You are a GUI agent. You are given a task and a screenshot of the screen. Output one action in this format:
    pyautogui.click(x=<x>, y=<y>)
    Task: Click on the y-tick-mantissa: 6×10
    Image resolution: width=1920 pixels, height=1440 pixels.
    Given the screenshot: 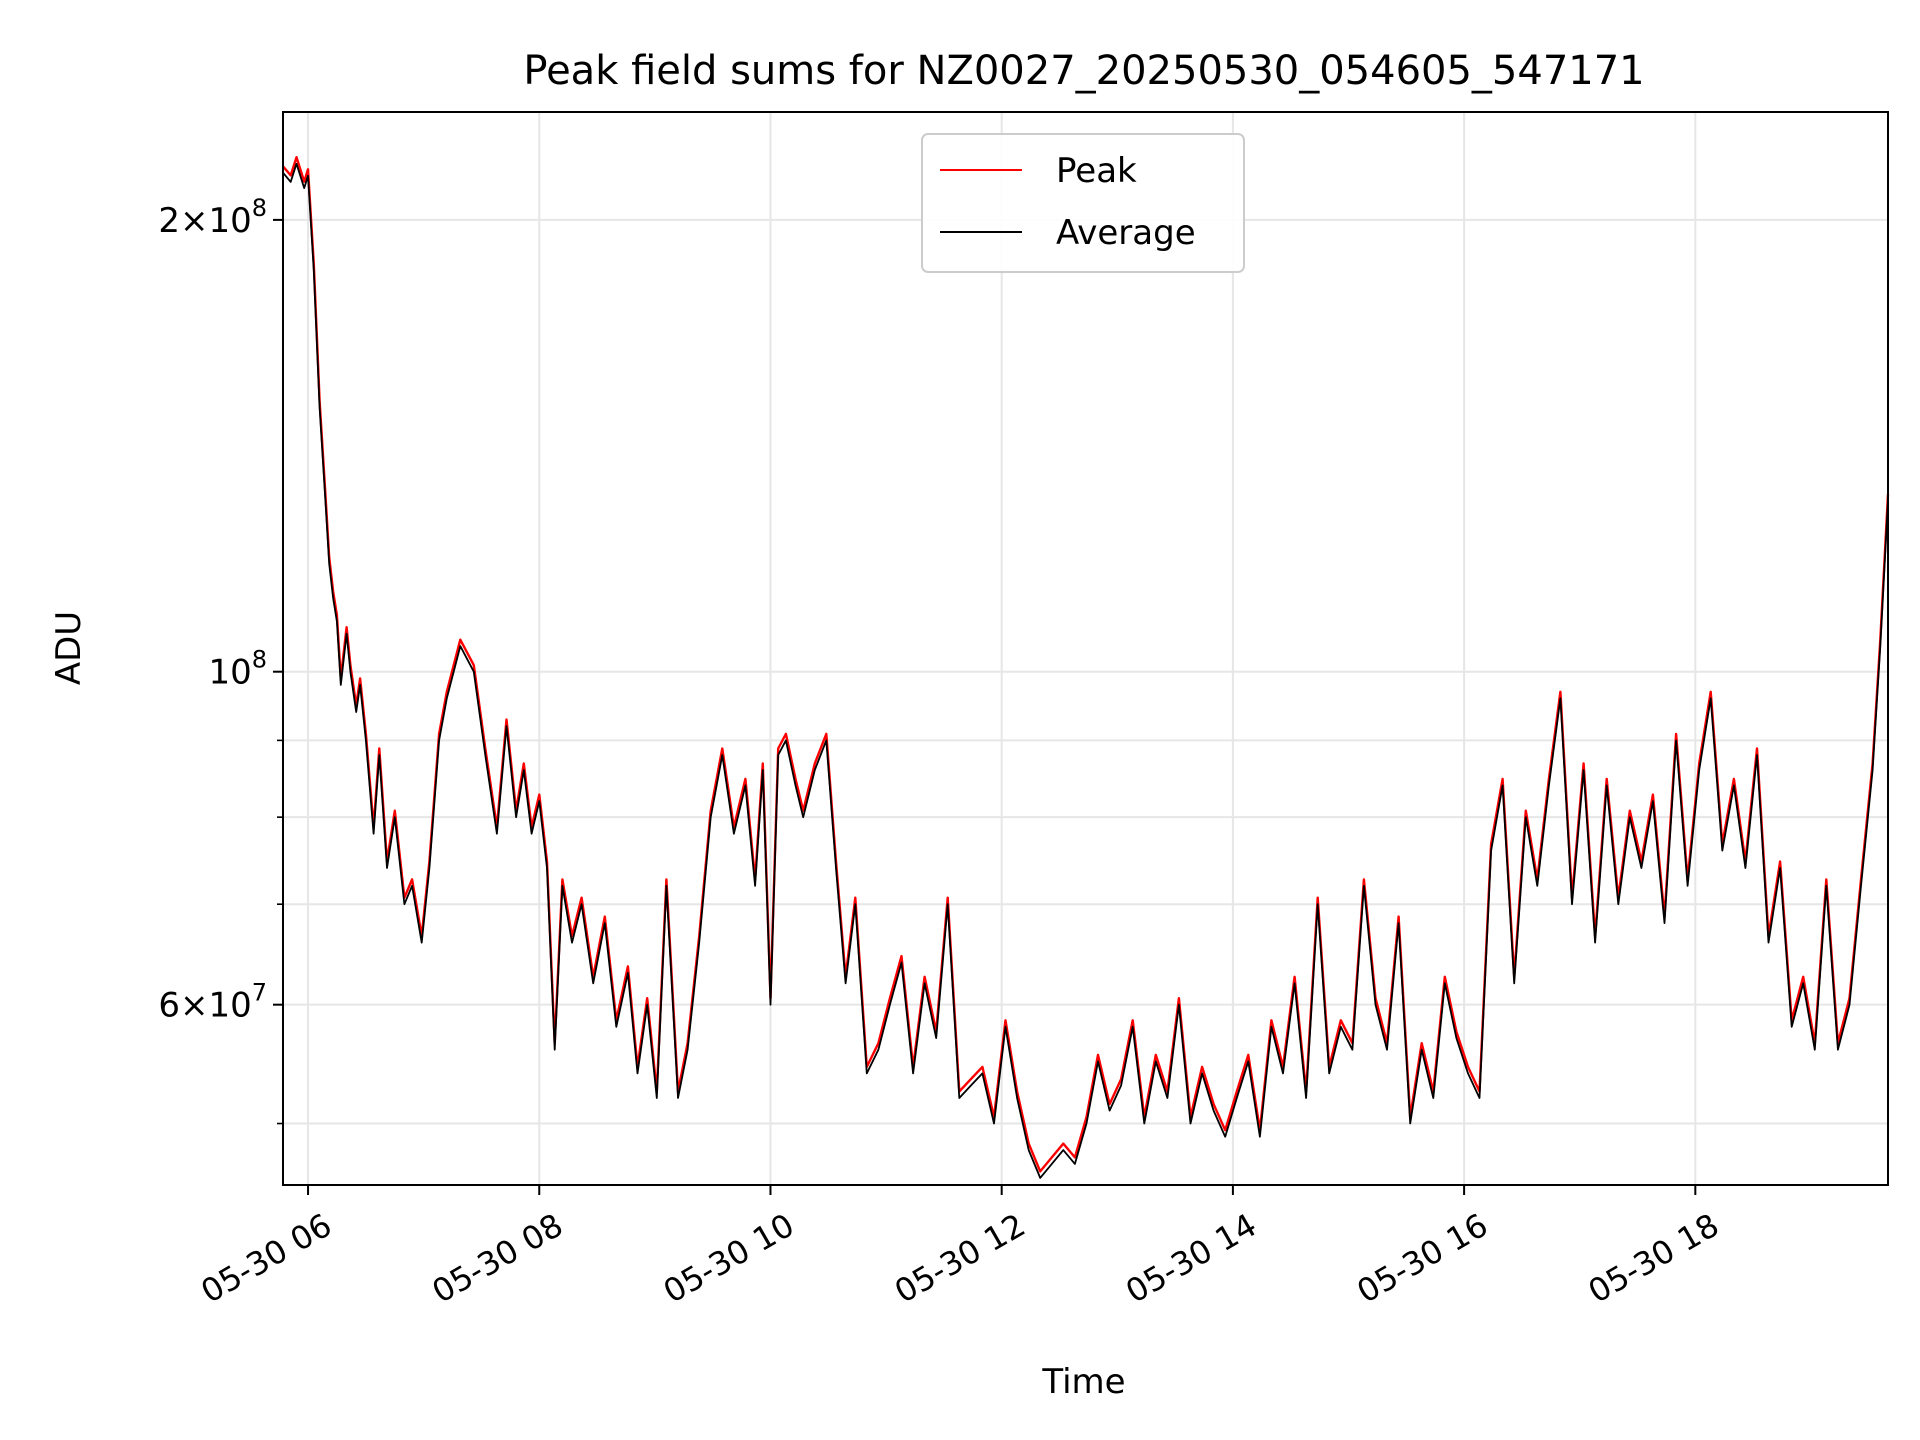 What is the action you would take?
    pyautogui.click(x=204, y=1006)
    